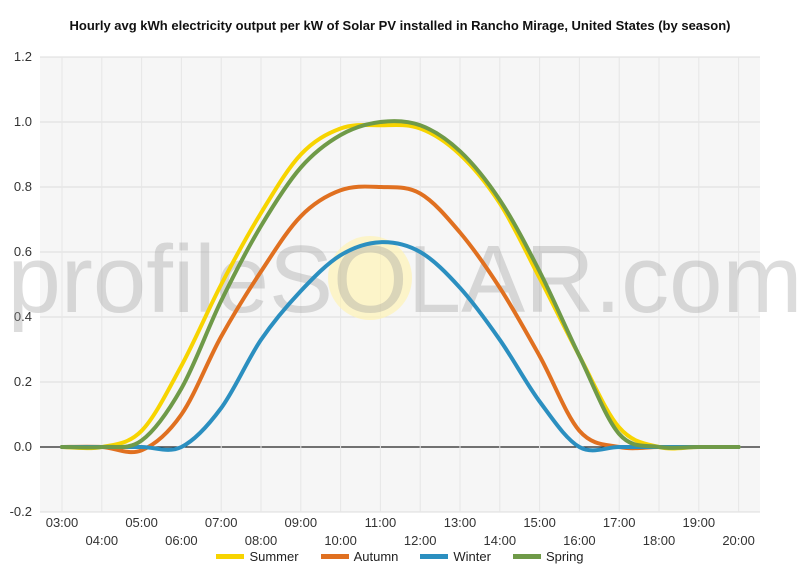  Describe the element at coordinates (301, 522) in the screenshot. I see `x-tick-label: 09:00` at that location.